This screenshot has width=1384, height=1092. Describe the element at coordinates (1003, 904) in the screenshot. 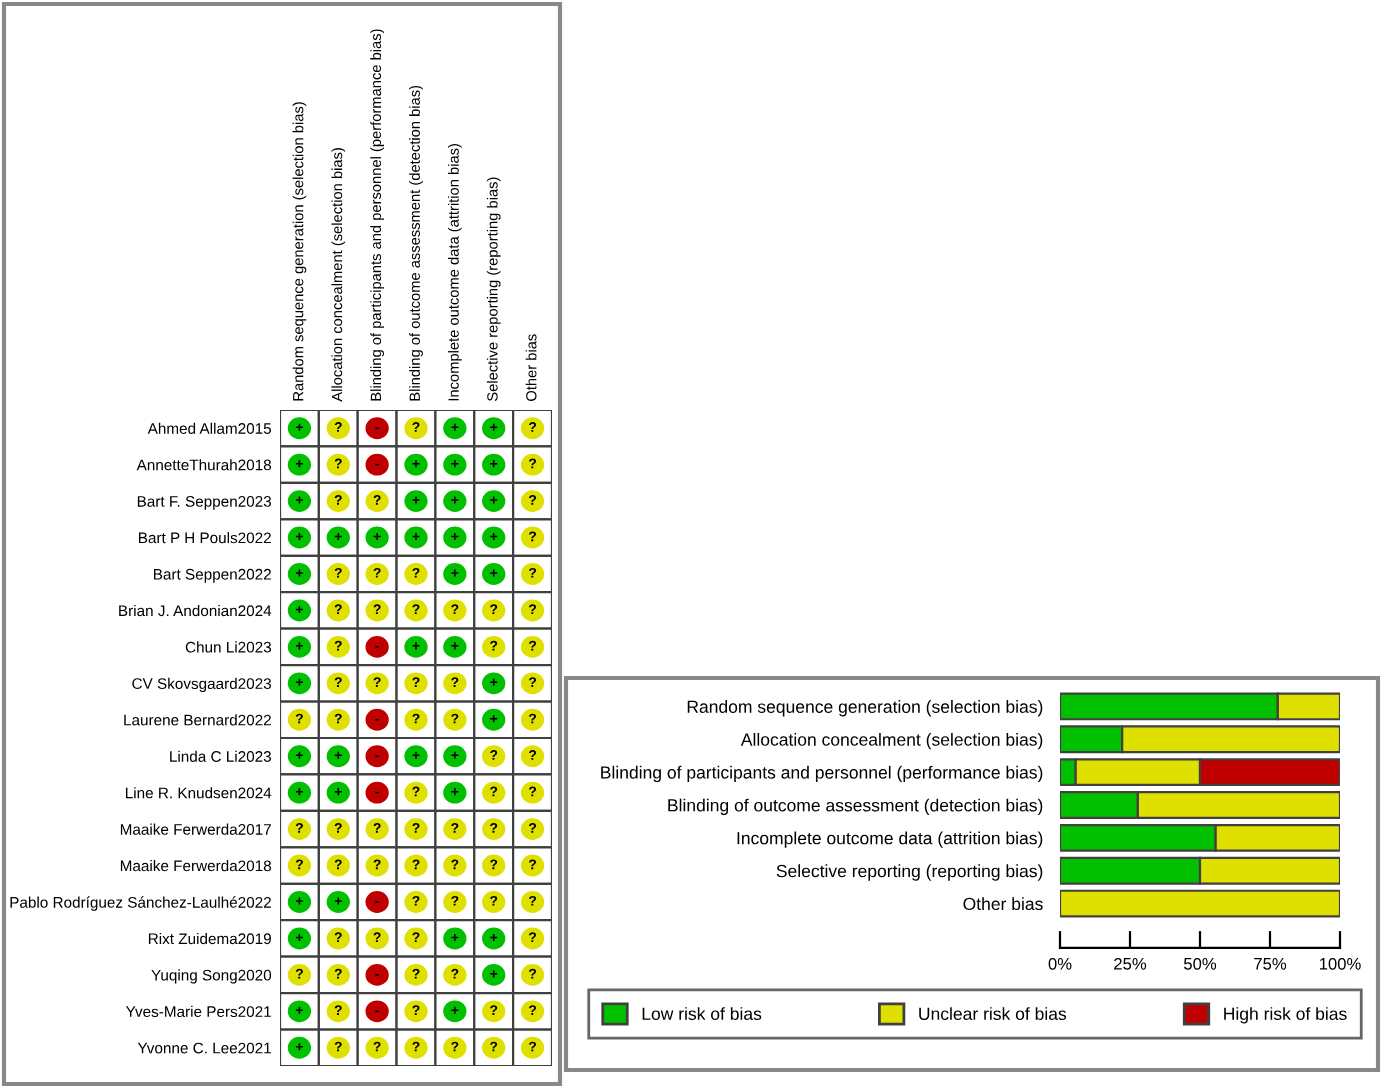

I see `y-tick-label: Other bias` at that location.